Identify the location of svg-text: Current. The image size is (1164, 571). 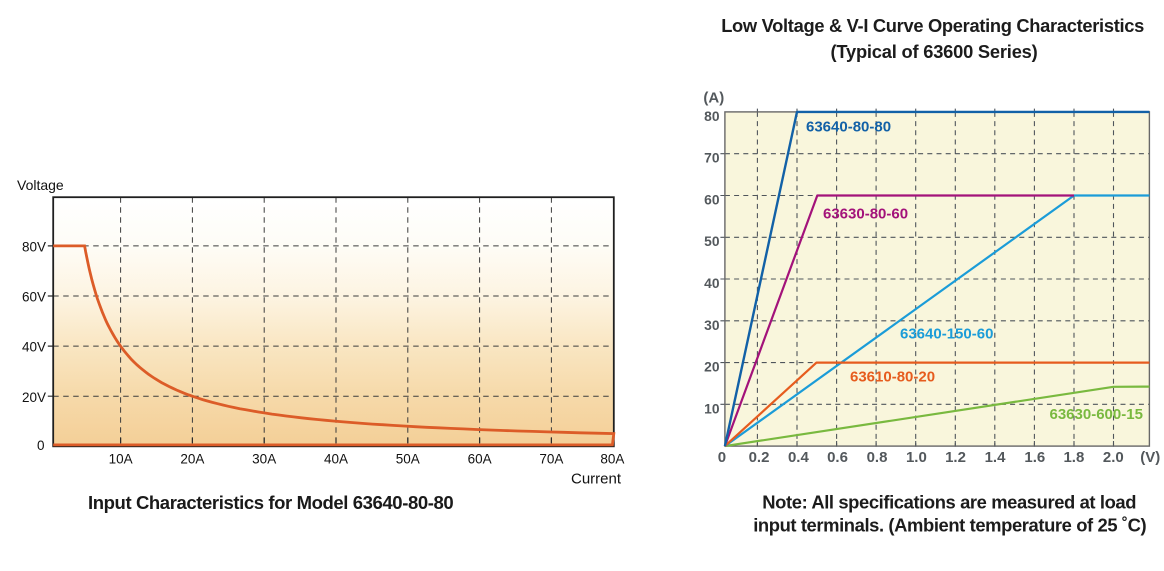
(596, 478).